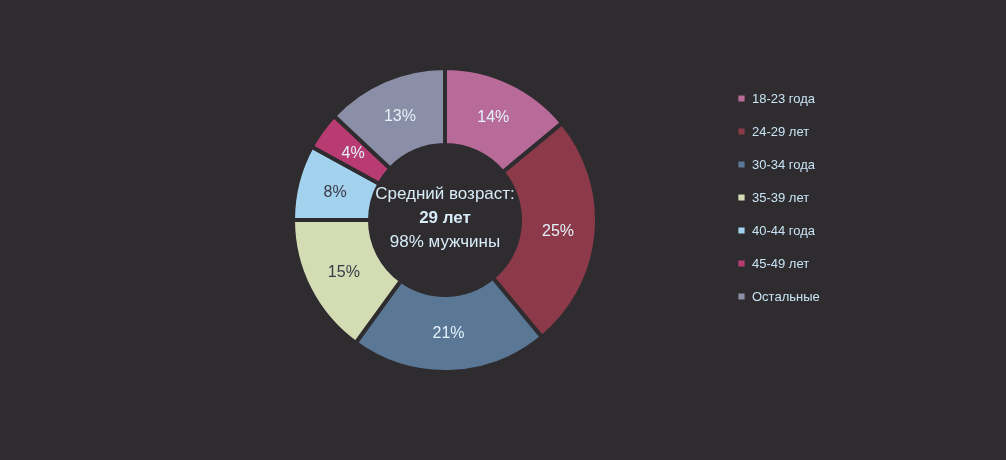 The image size is (1006, 460). I want to click on text: 98% мужчины, so click(445, 241).